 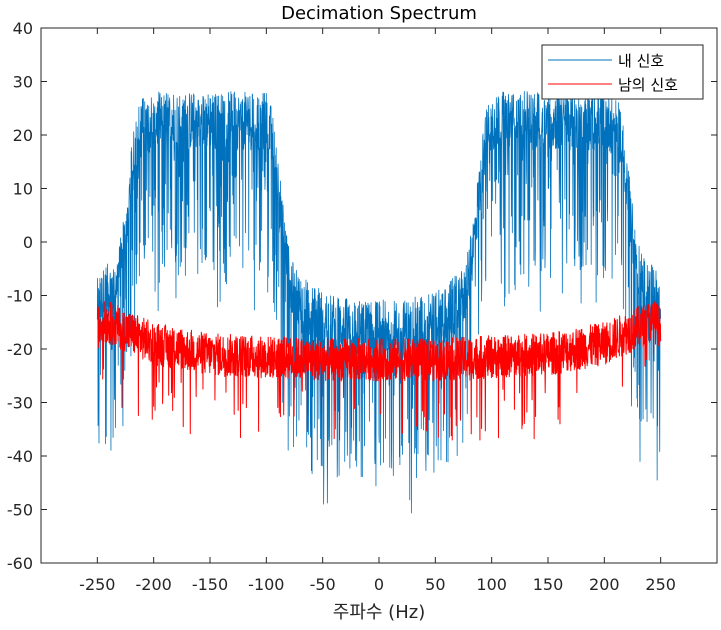 What do you see at coordinates (20, 563) in the screenshot?
I see `y-tick-label: -60` at bounding box center [20, 563].